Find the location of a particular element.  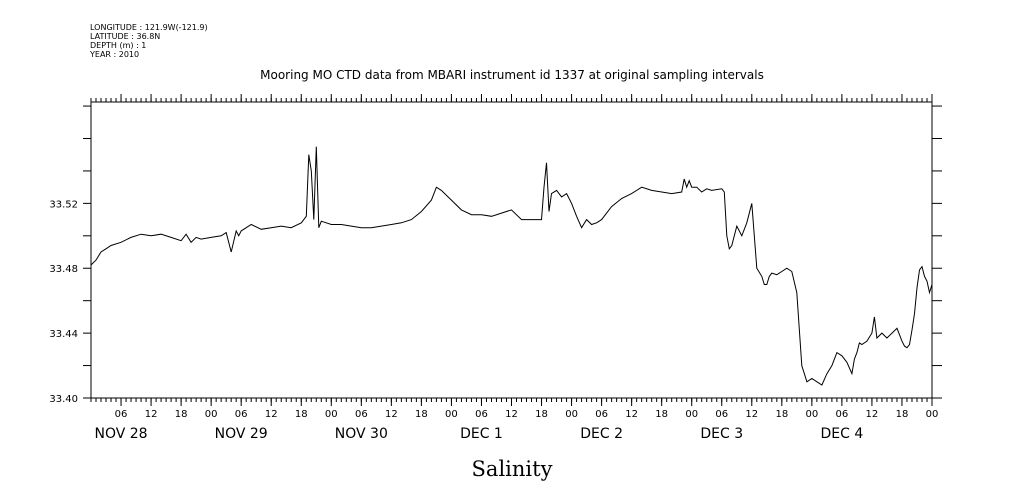

x-axis-title: Salinity is located at coordinates (512, 469).